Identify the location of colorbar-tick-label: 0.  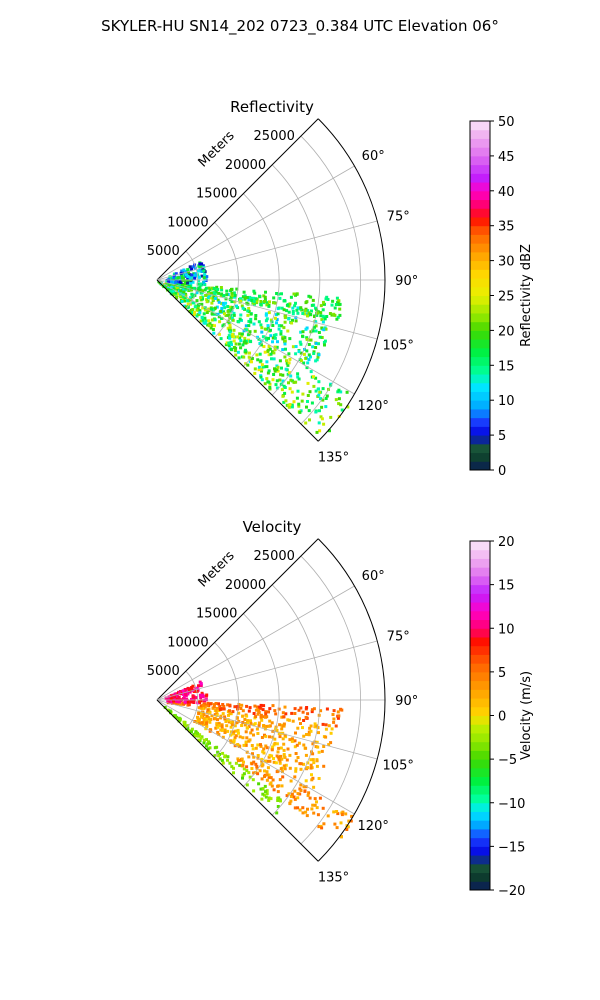
(502, 471).